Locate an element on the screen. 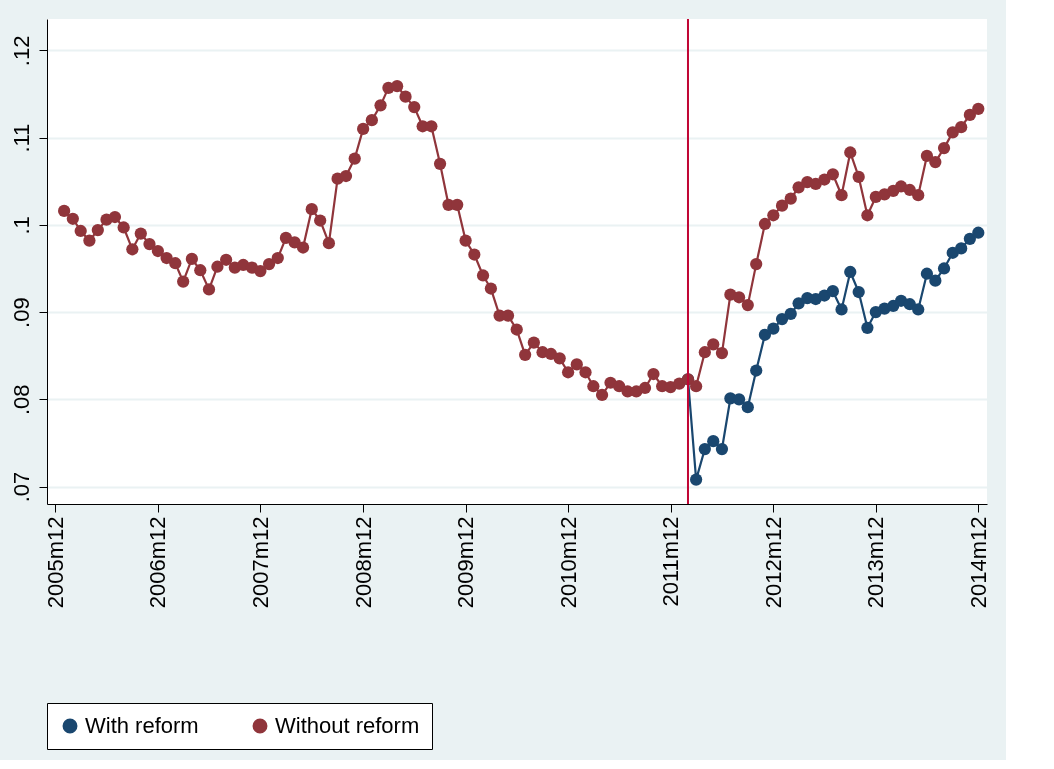 Image resolution: width=1054 pixels, height=769 pixels. x-tick-label: 2010m12 is located at coordinates (568, 562).